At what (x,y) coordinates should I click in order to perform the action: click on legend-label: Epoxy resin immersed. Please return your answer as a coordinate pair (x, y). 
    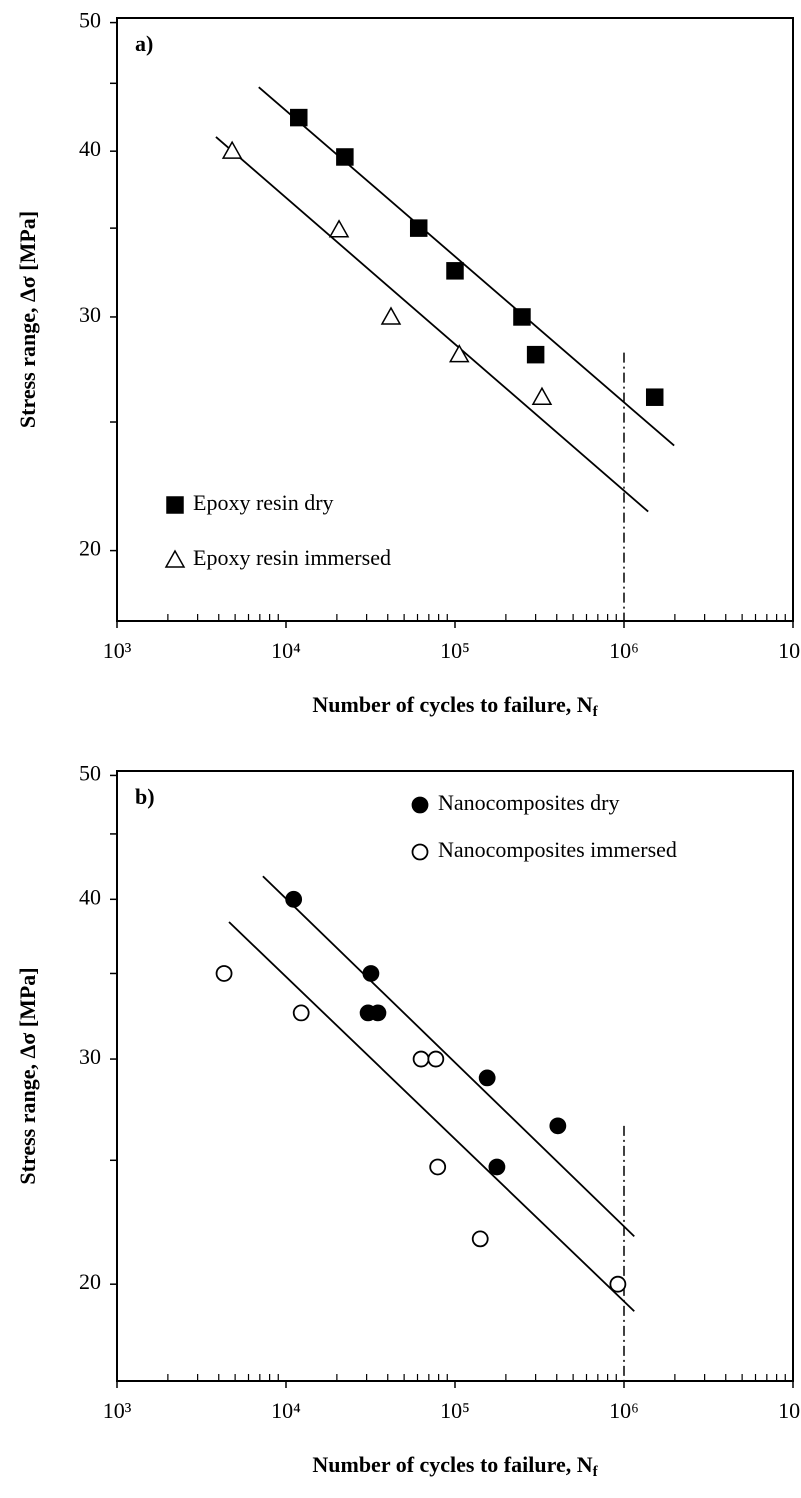
    Looking at the image, I should click on (292, 557).